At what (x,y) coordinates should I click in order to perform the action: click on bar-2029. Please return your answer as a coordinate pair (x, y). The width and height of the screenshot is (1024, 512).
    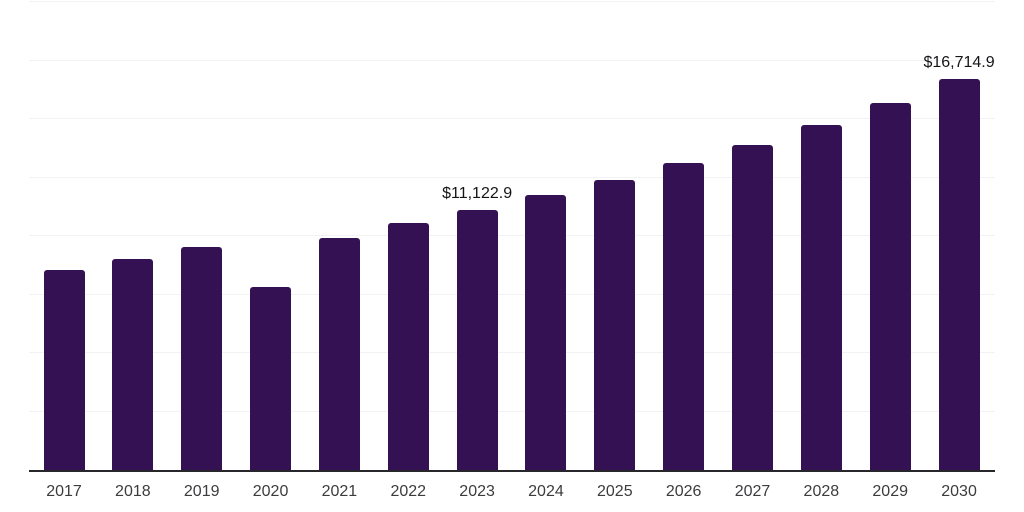
    Looking at the image, I should click on (890, 286).